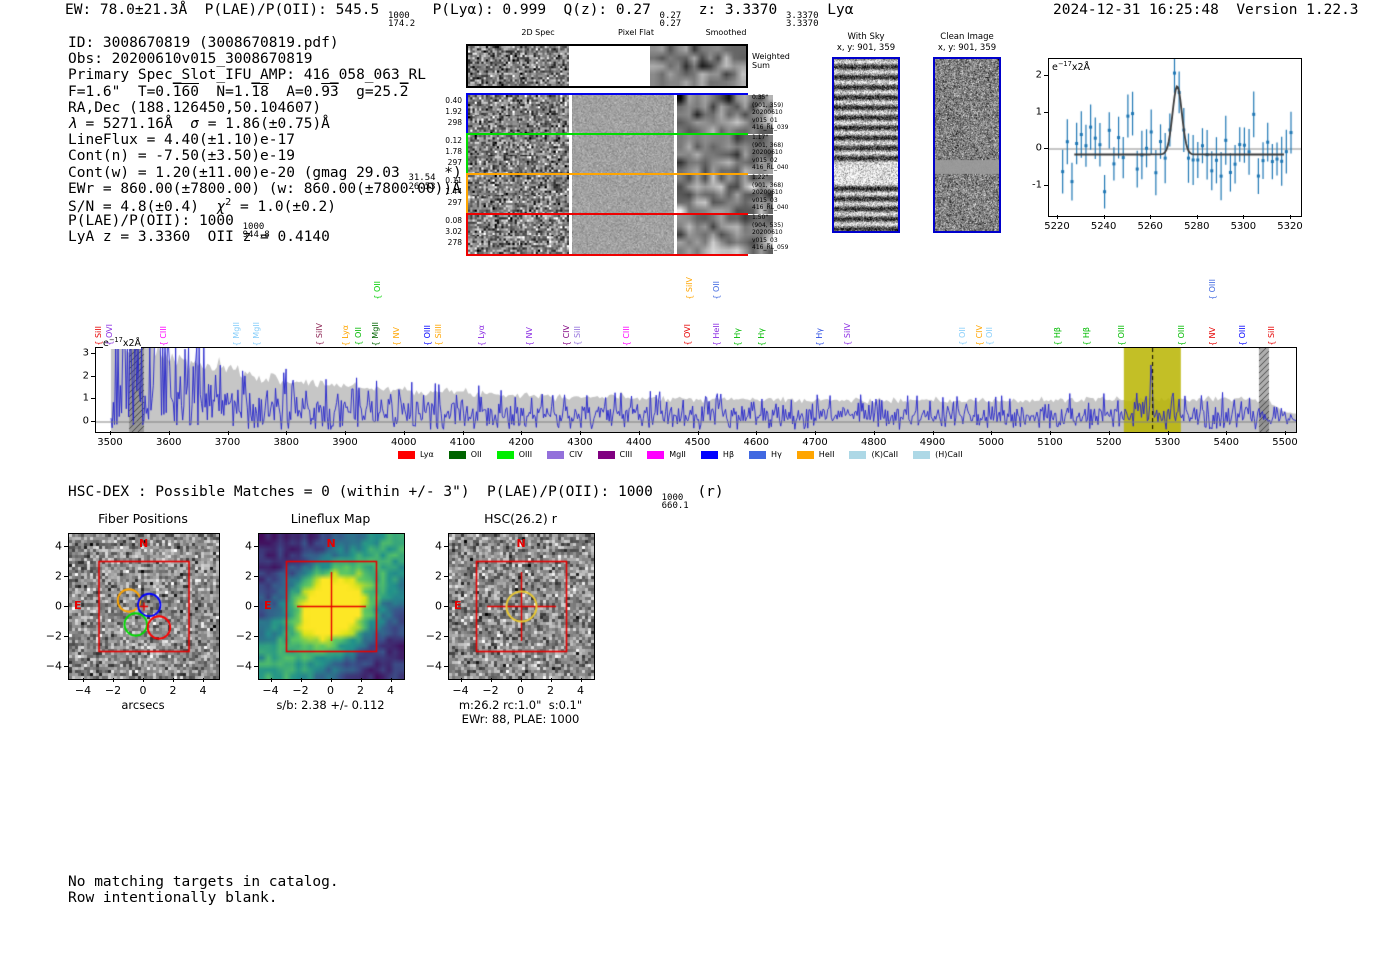 The image size is (1400, 953). I want to click on spec2d-right-value: 1.22", so click(760, 177).